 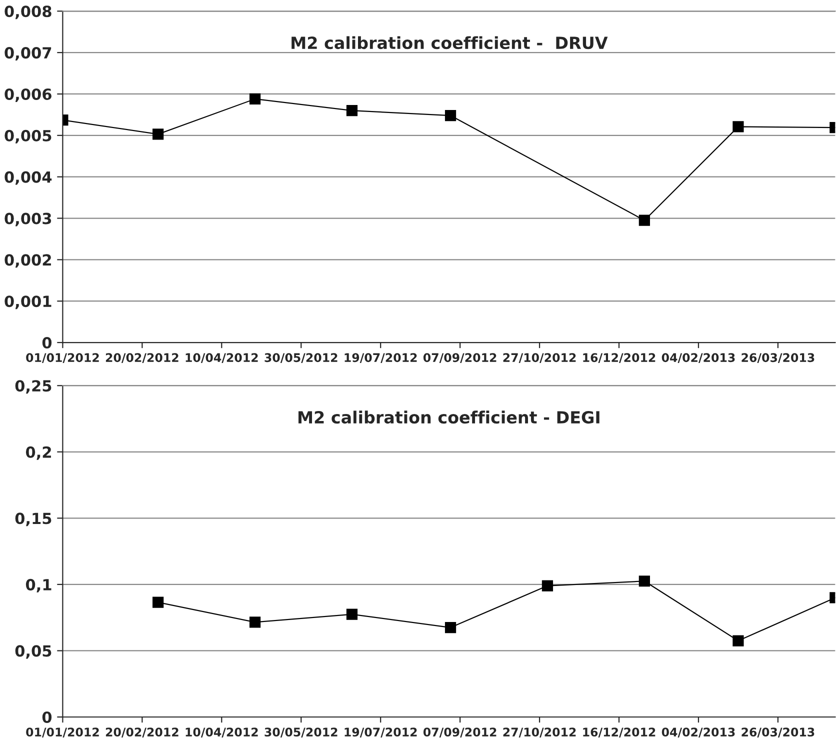 I want to click on y-tick-label: 0,15, so click(x=33, y=519).